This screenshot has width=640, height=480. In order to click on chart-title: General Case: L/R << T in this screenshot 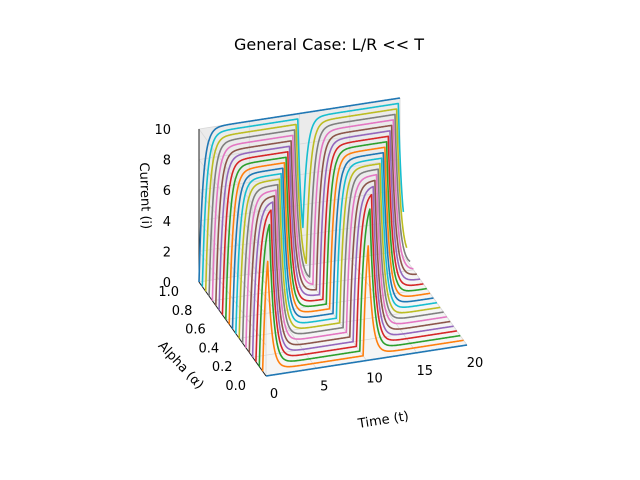, I will do `click(329, 44)`.